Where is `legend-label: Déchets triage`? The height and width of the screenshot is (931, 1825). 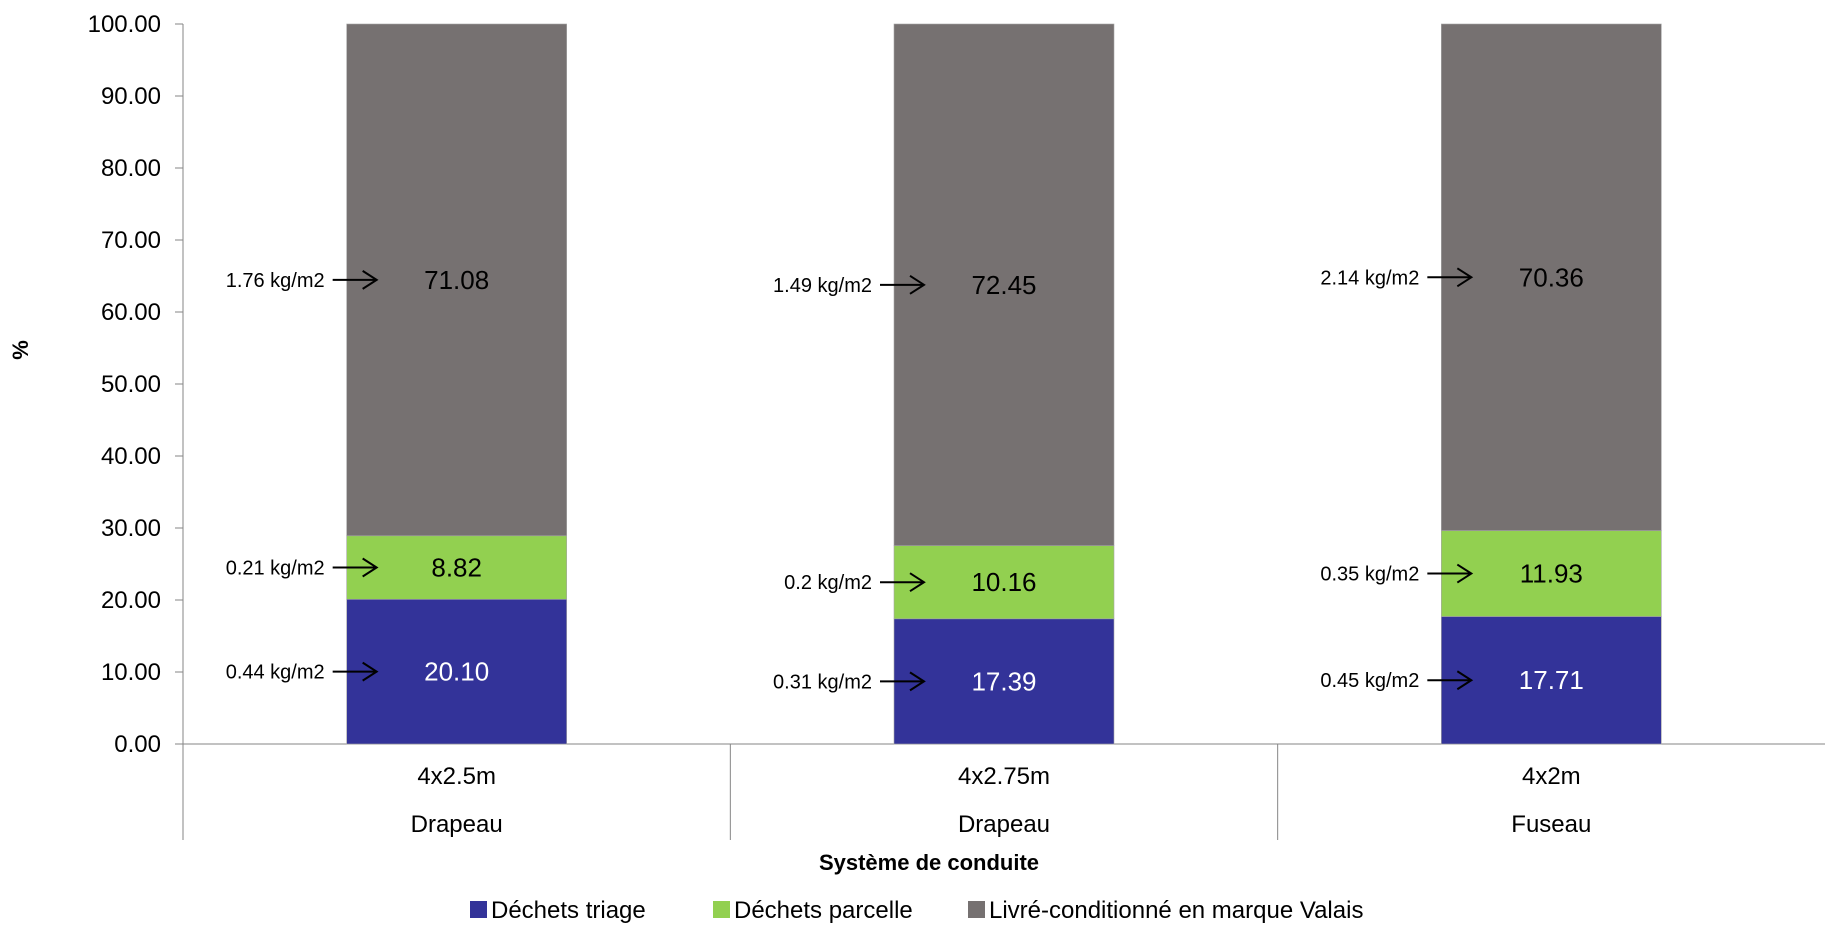
legend-label: Déchets triage is located at coordinates (568, 910).